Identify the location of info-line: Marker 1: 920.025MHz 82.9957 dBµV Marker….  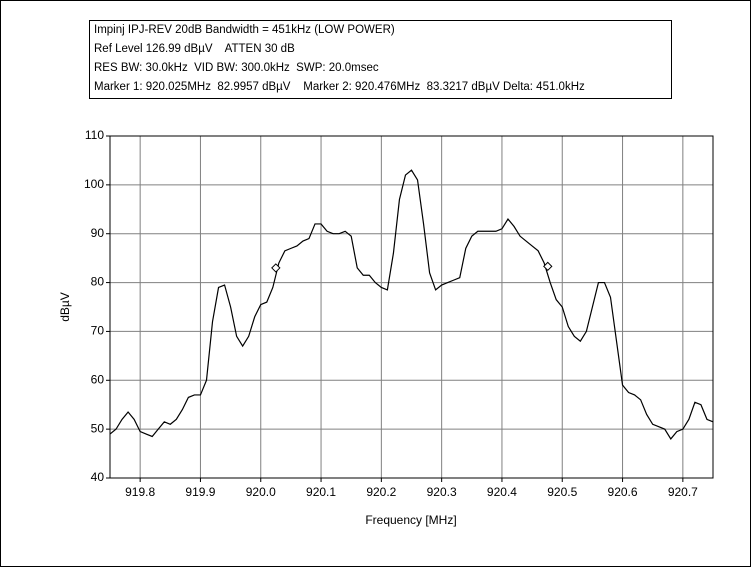
(339, 87).